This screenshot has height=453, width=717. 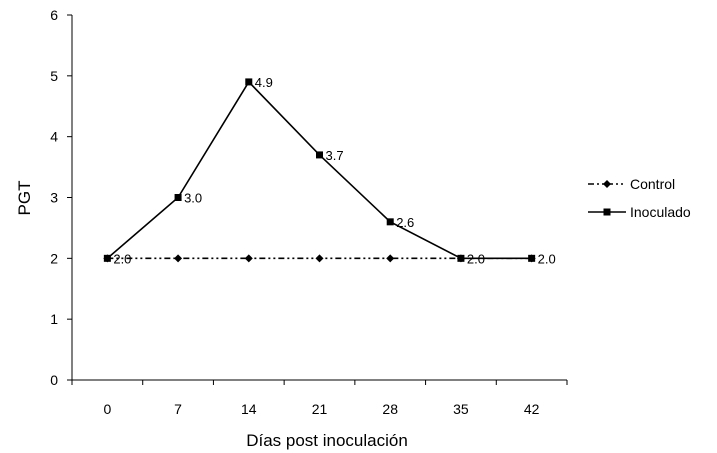 What do you see at coordinates (390, 409) in the screenshot?
I see `x-tick-label: 28` at bounding box center [390, 409].